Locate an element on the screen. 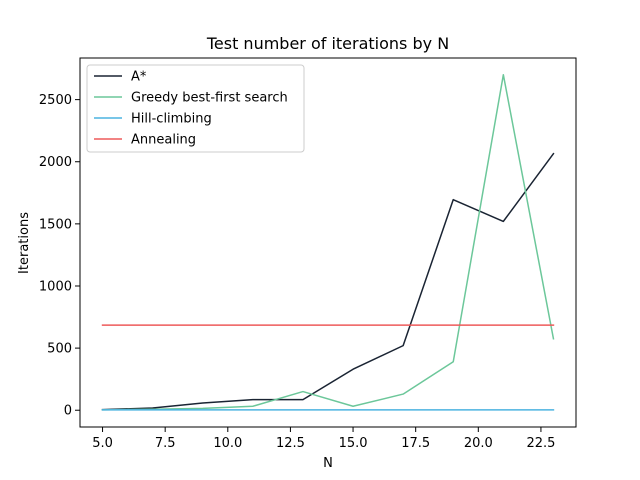 The width and height of the screenshot is (640, 480). x-axis-label: N is located at coordinates (328, 463).